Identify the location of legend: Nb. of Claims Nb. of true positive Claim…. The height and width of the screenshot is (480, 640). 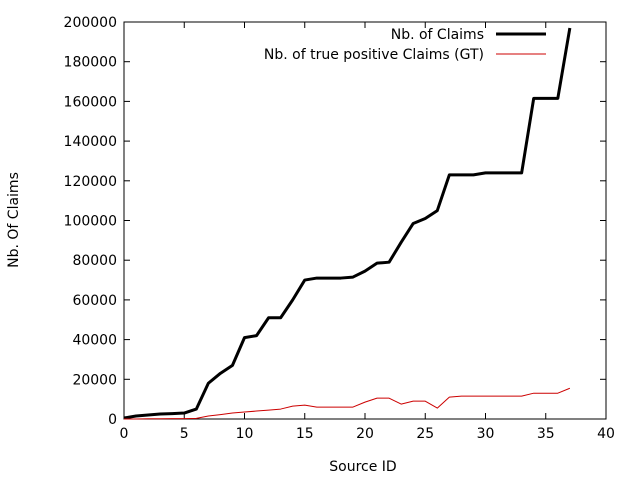
(405, 45).